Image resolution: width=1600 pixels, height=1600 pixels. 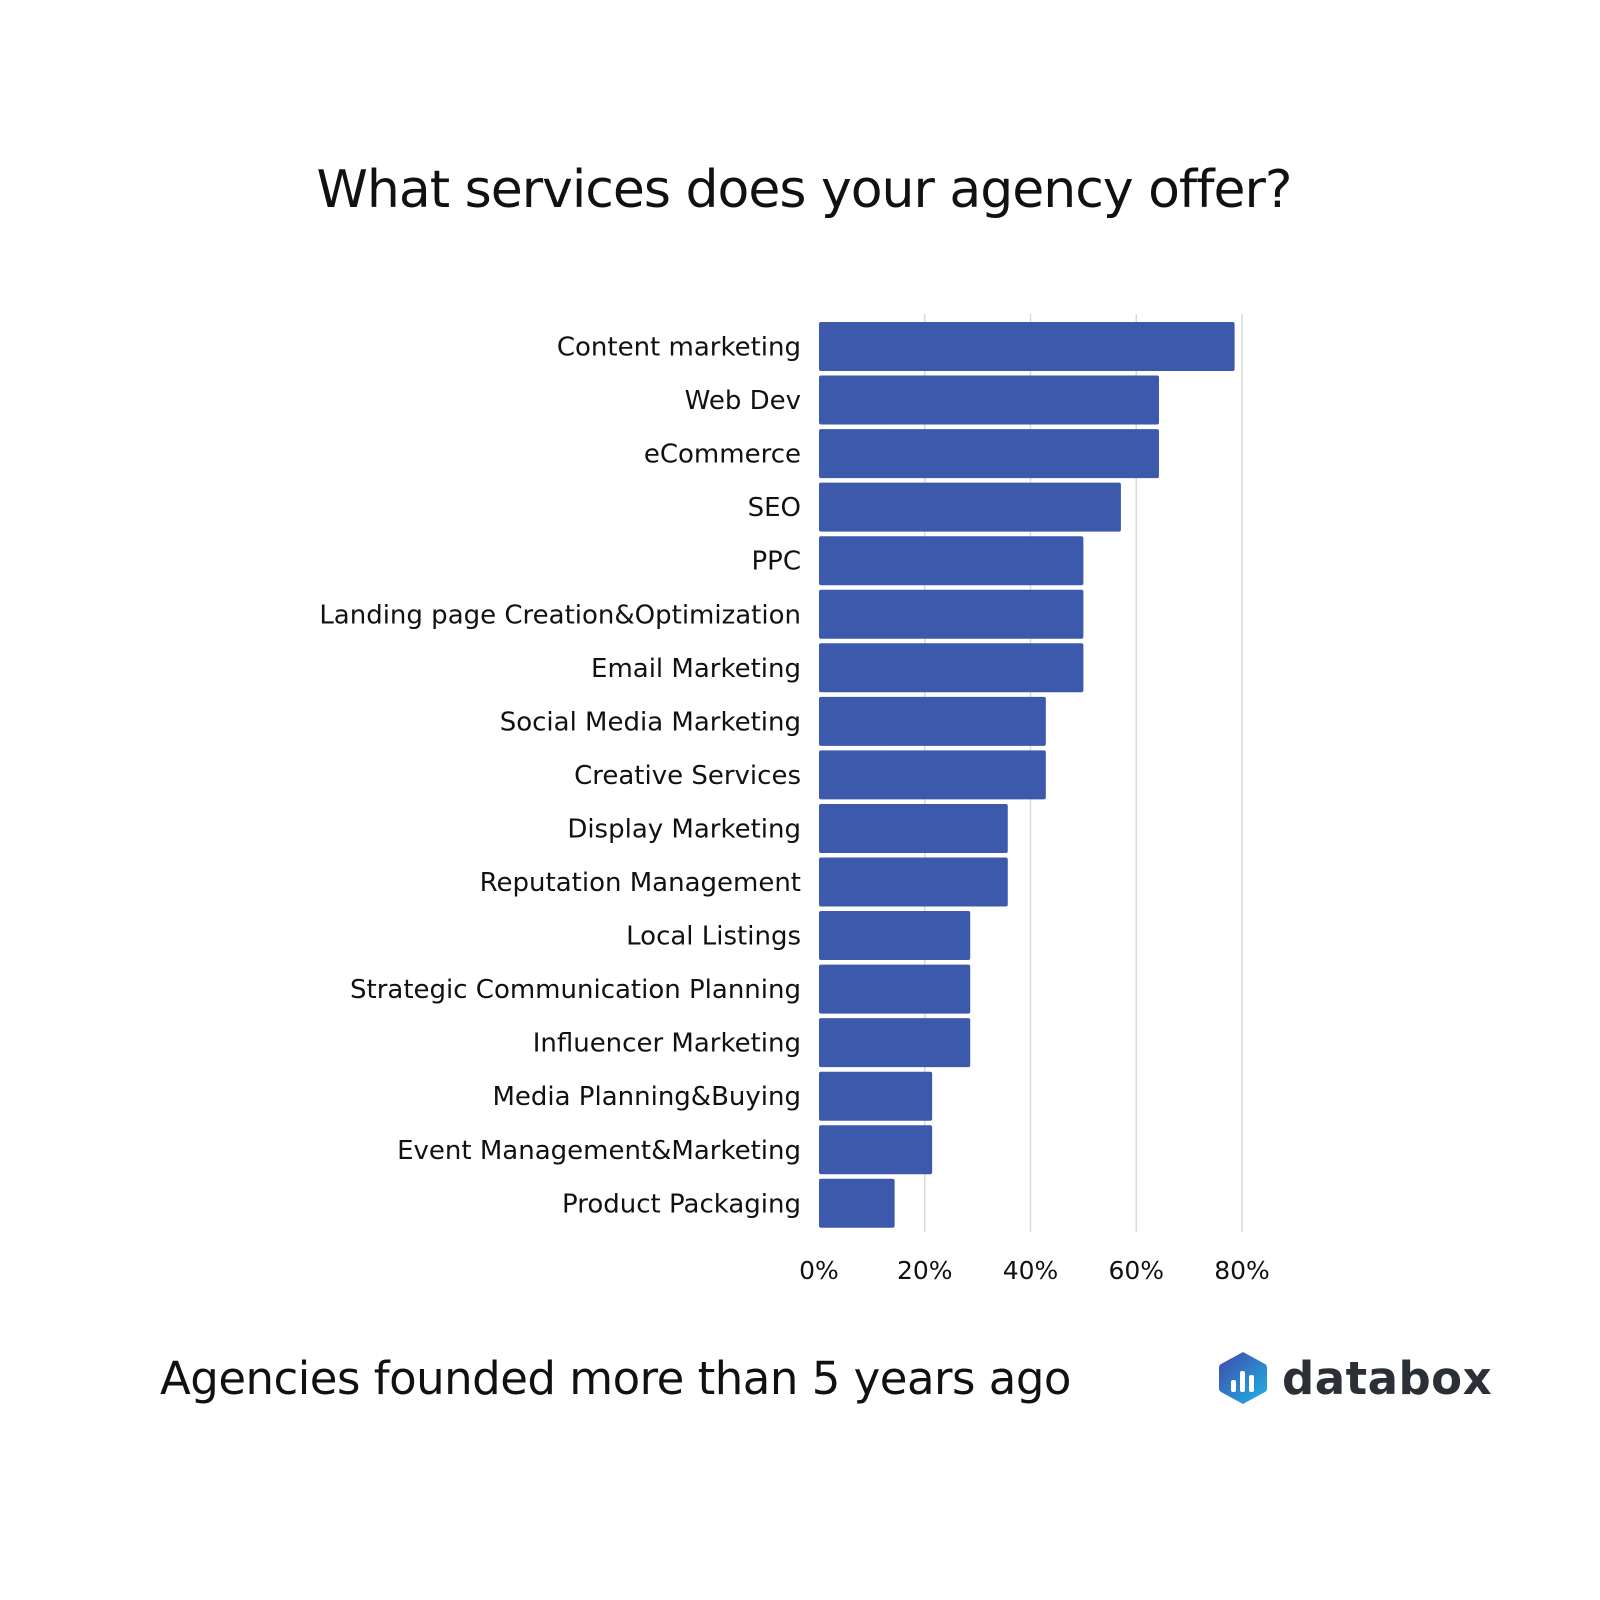 I want to click on category-label: Social Media Marketing, so click(x=650, y=722).